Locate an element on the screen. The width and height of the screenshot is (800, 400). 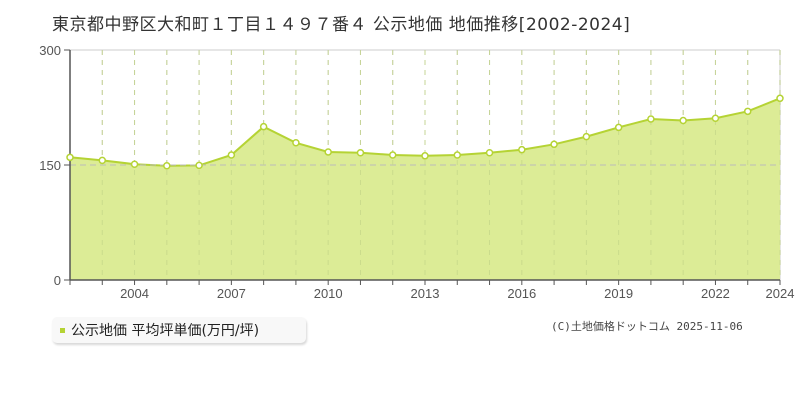
svg-text: 2022 is located at coordinates (715, 293).